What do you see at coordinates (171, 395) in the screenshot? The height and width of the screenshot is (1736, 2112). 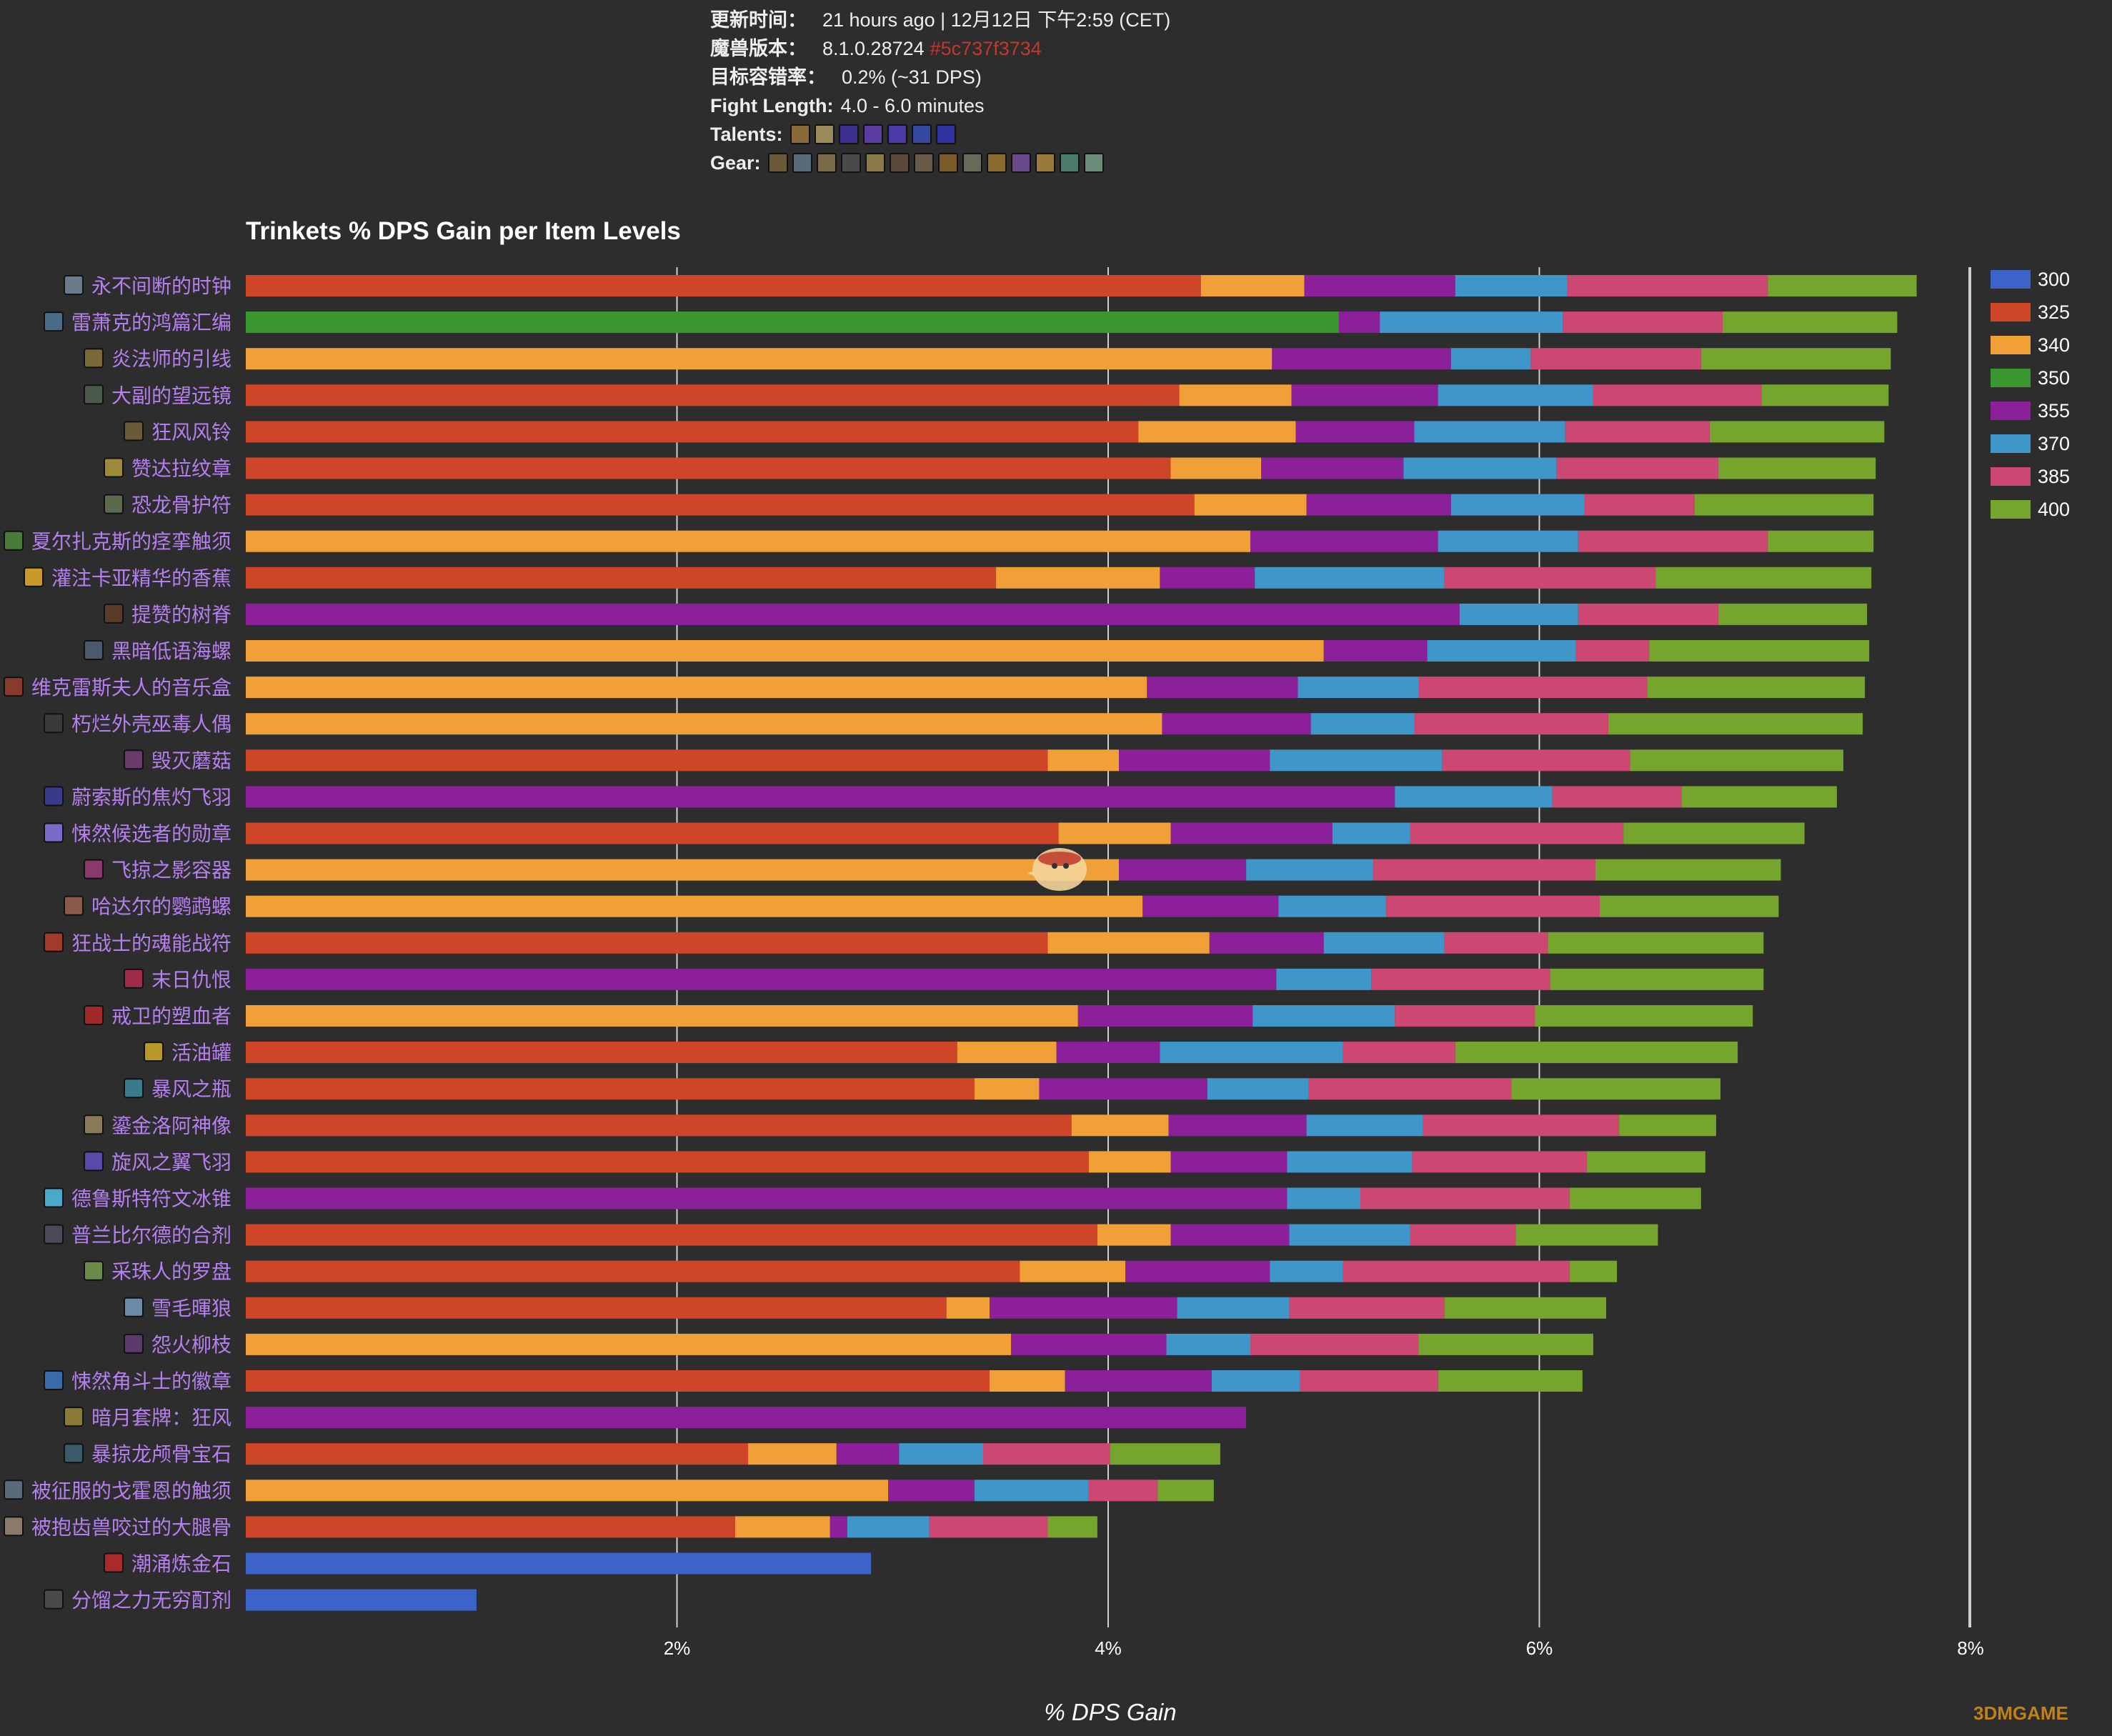 I see `trinket-link: 大副的望远镜` at bounding box center [171, 395].